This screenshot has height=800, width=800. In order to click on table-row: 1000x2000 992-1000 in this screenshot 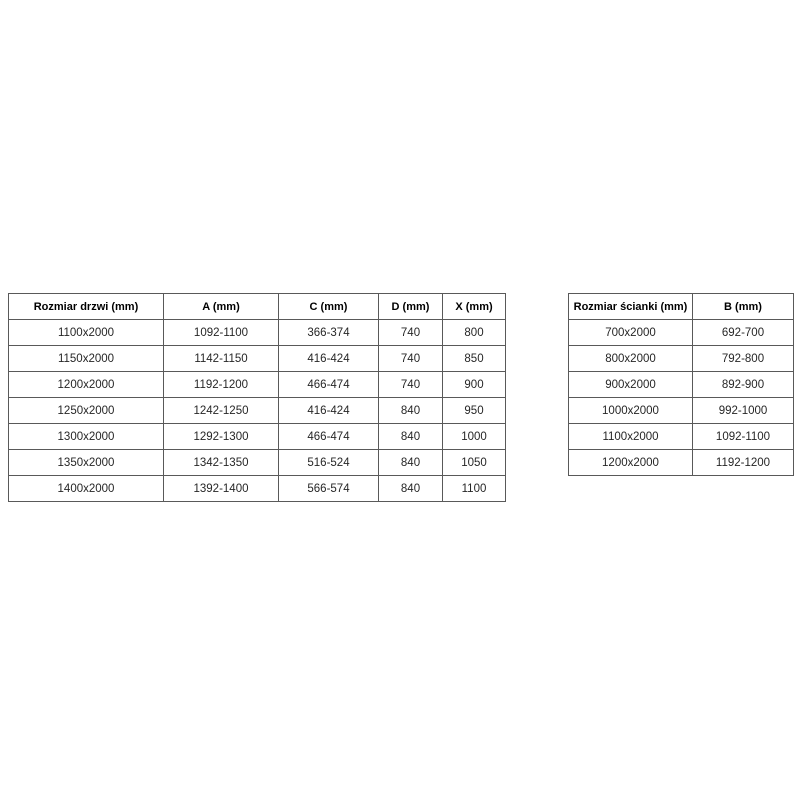, I will do `click(681, 410)`.